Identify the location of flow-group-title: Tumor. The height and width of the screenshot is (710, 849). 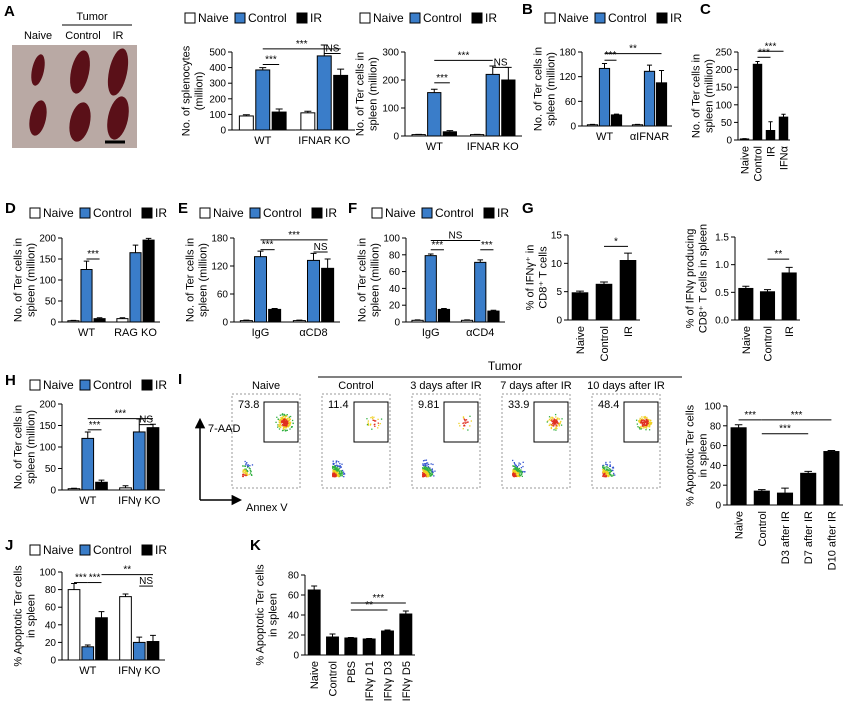
(505, 366).